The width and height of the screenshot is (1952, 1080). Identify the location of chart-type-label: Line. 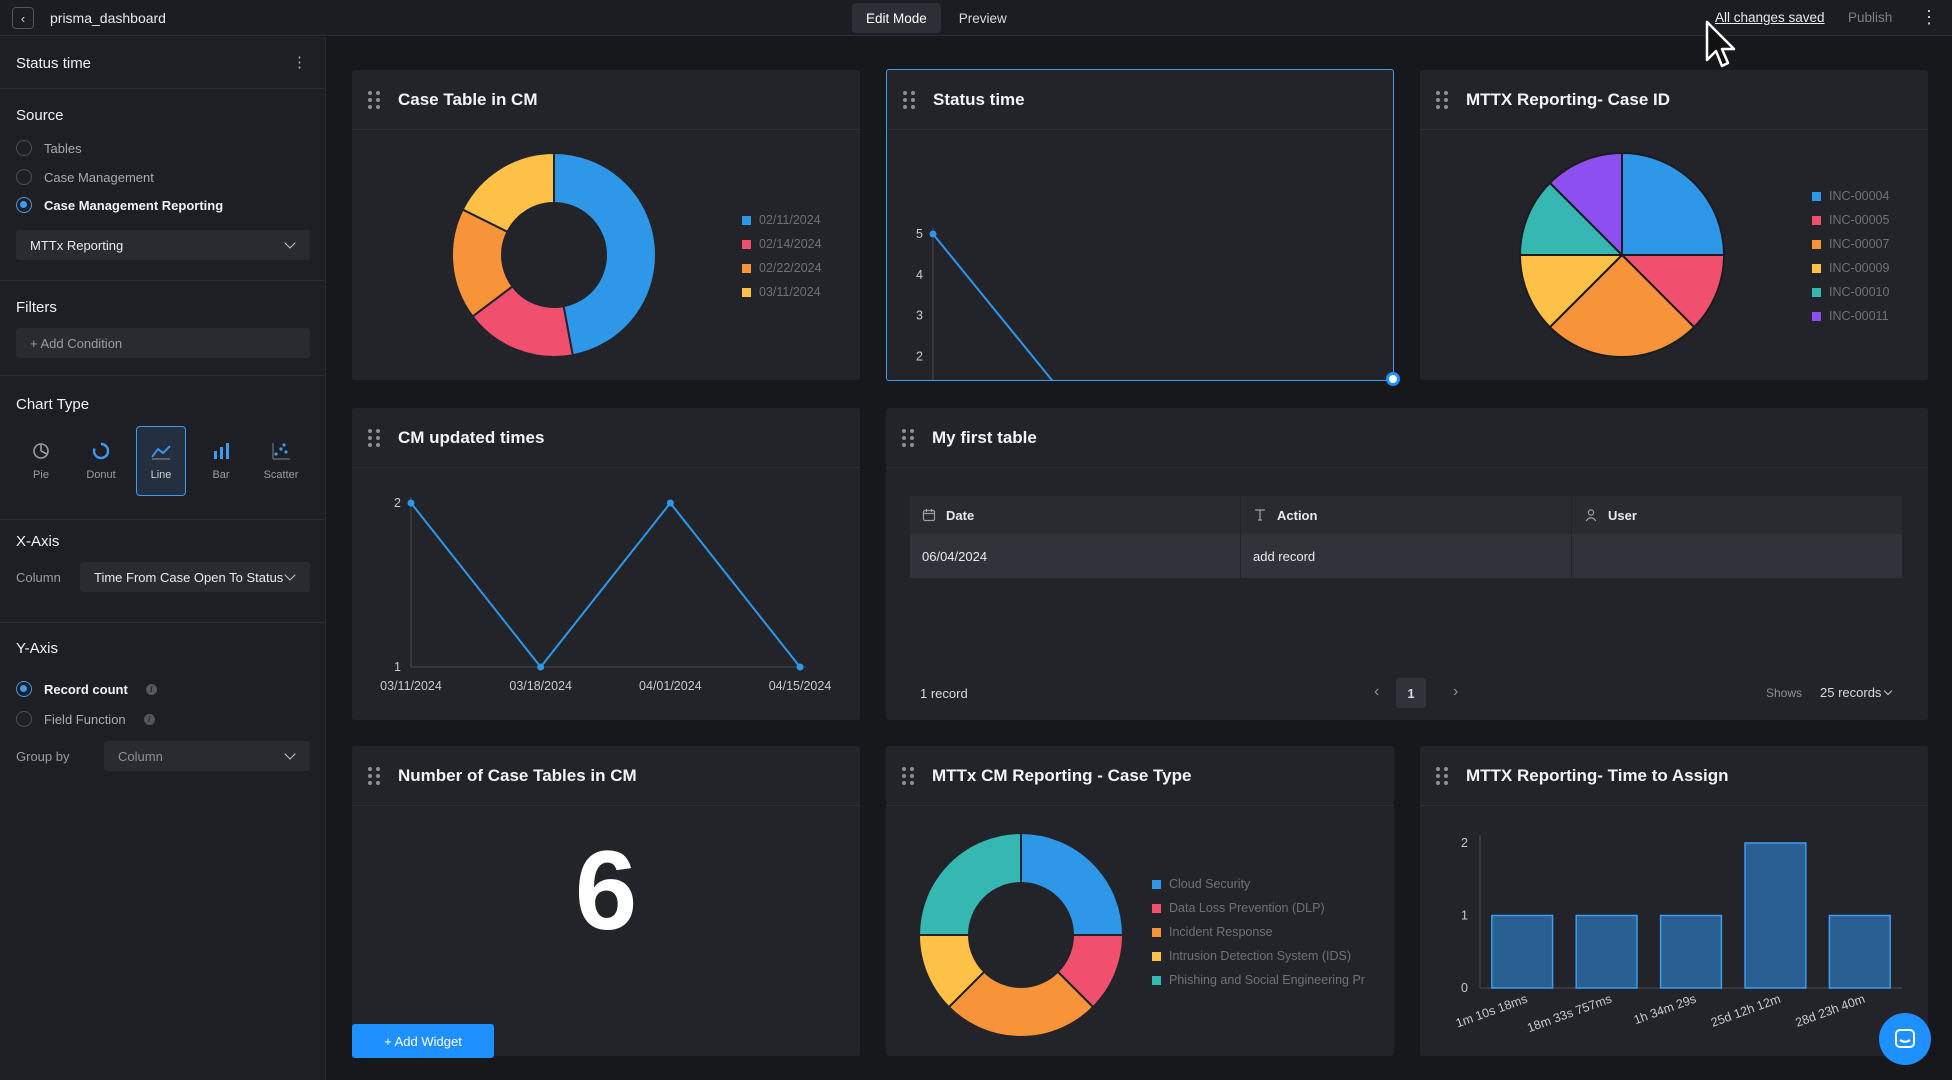
(161, 475).